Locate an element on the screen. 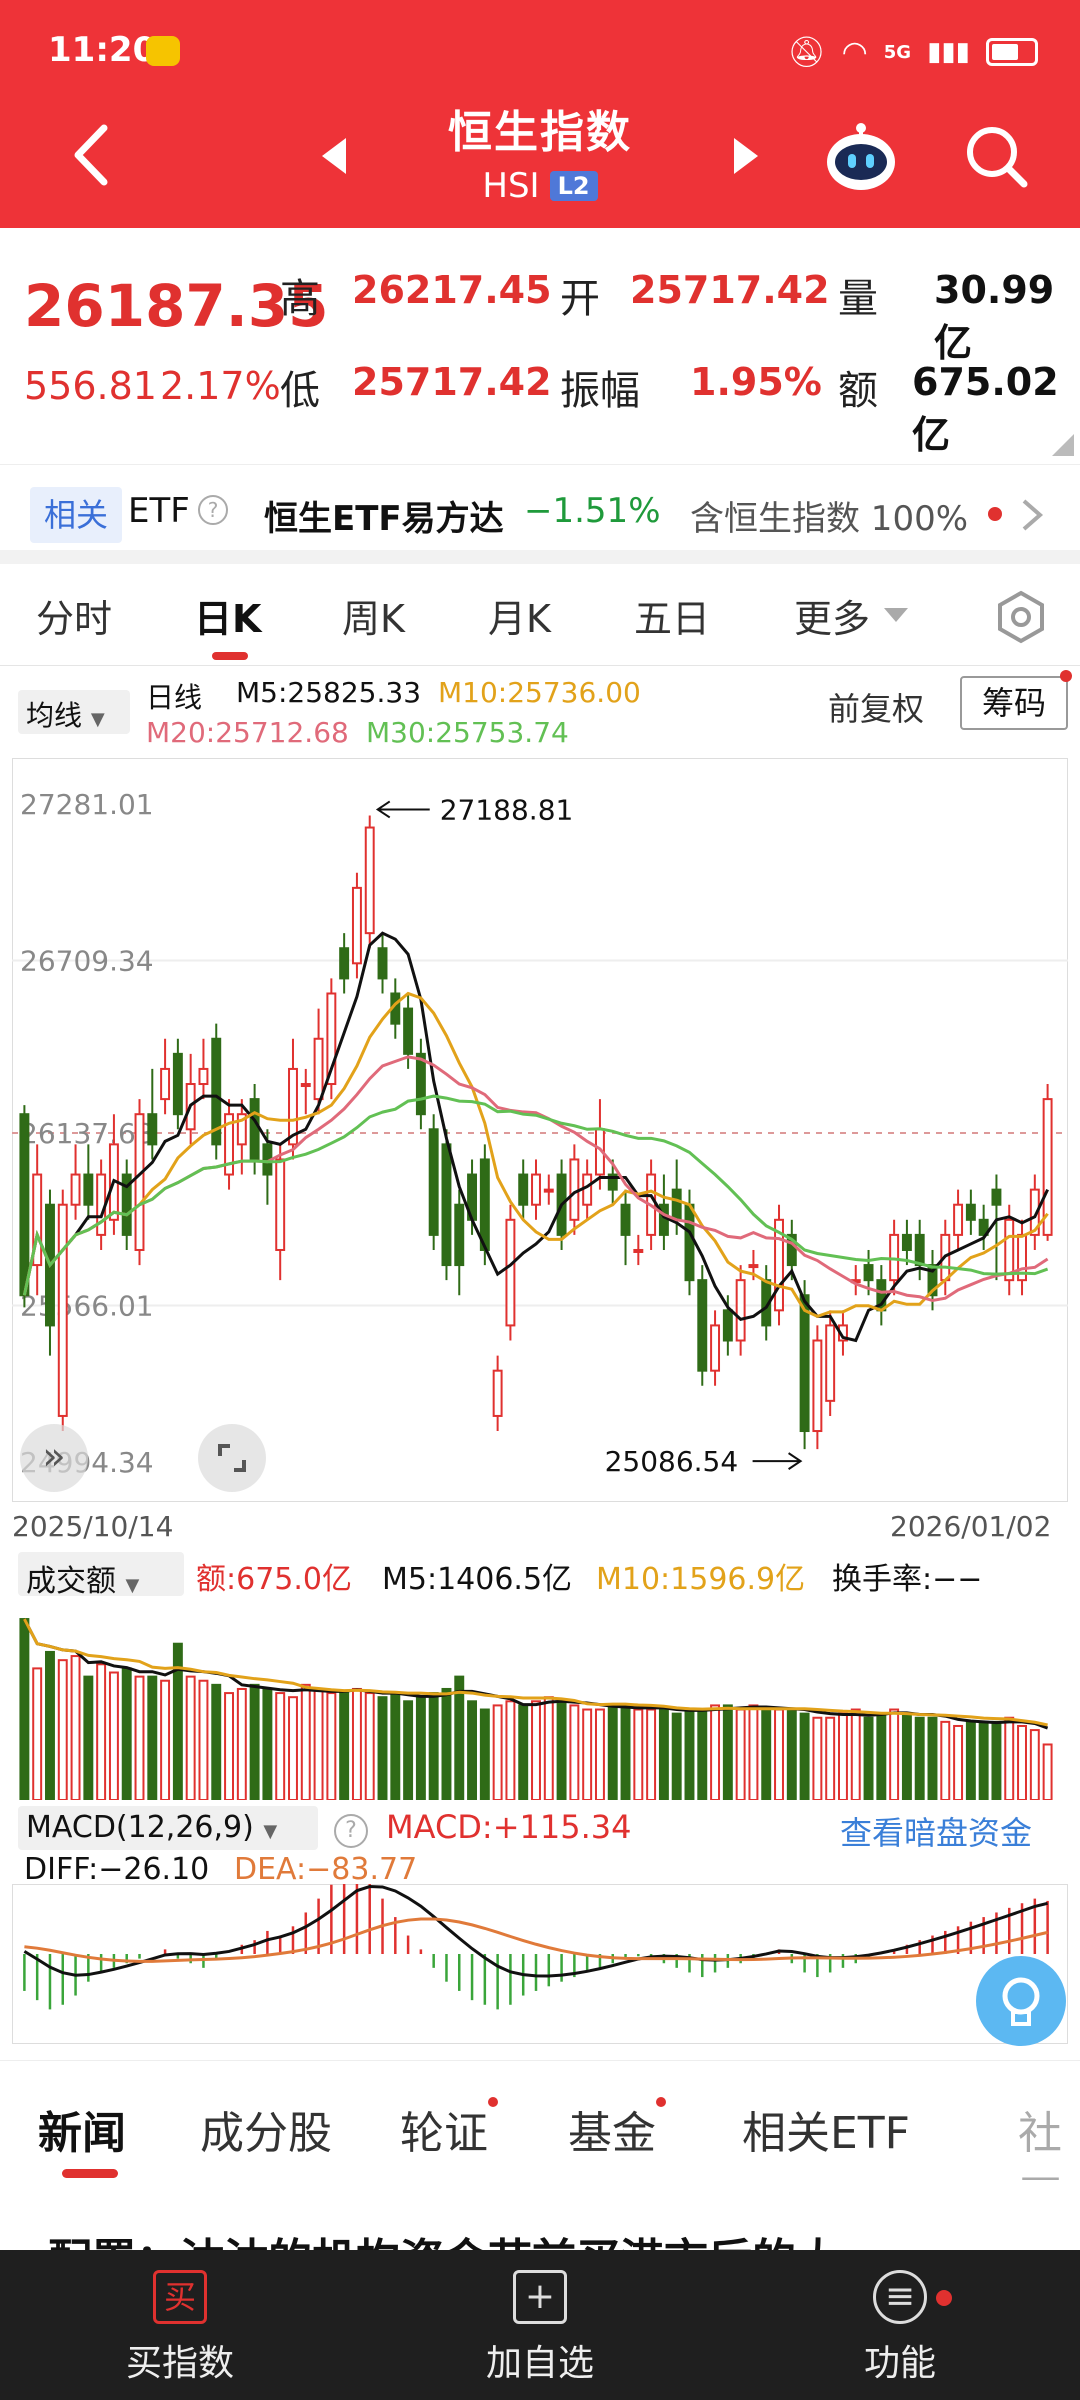 This screenshot has height=2400, width=1080. prev-index-icon is located at coordinates (333, 156).